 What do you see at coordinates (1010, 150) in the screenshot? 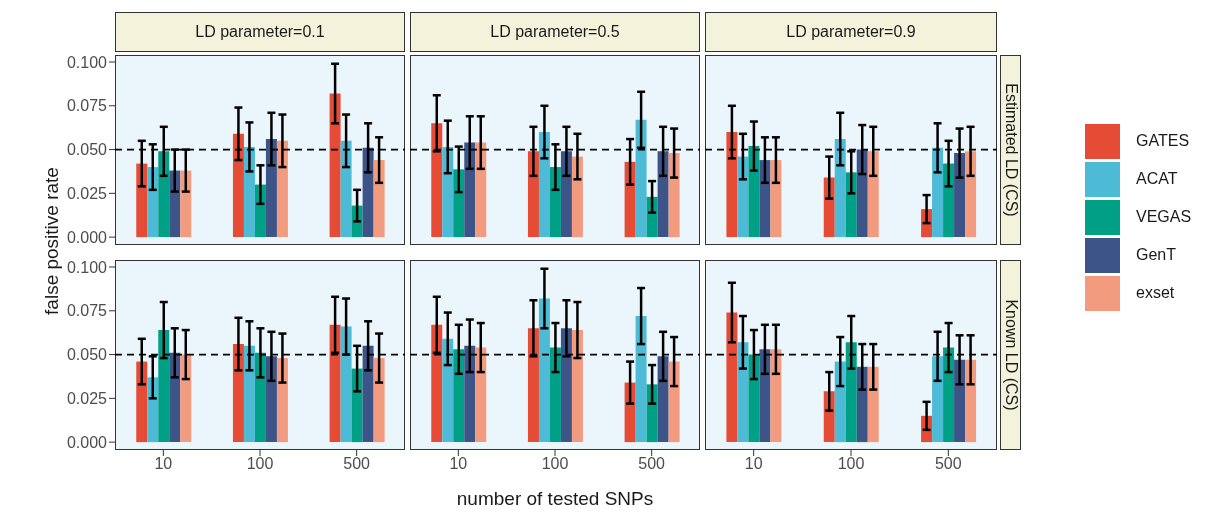
I see `y2-axis-title: Estimated LD (CS)` at bounding box center [1010, 150].